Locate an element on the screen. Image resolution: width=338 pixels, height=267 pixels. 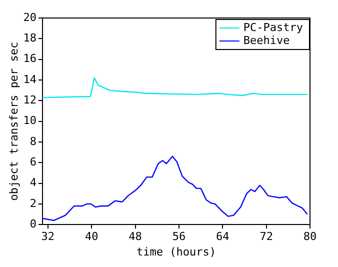
y-tick-label: 14 is located at coordinates (30, 79).